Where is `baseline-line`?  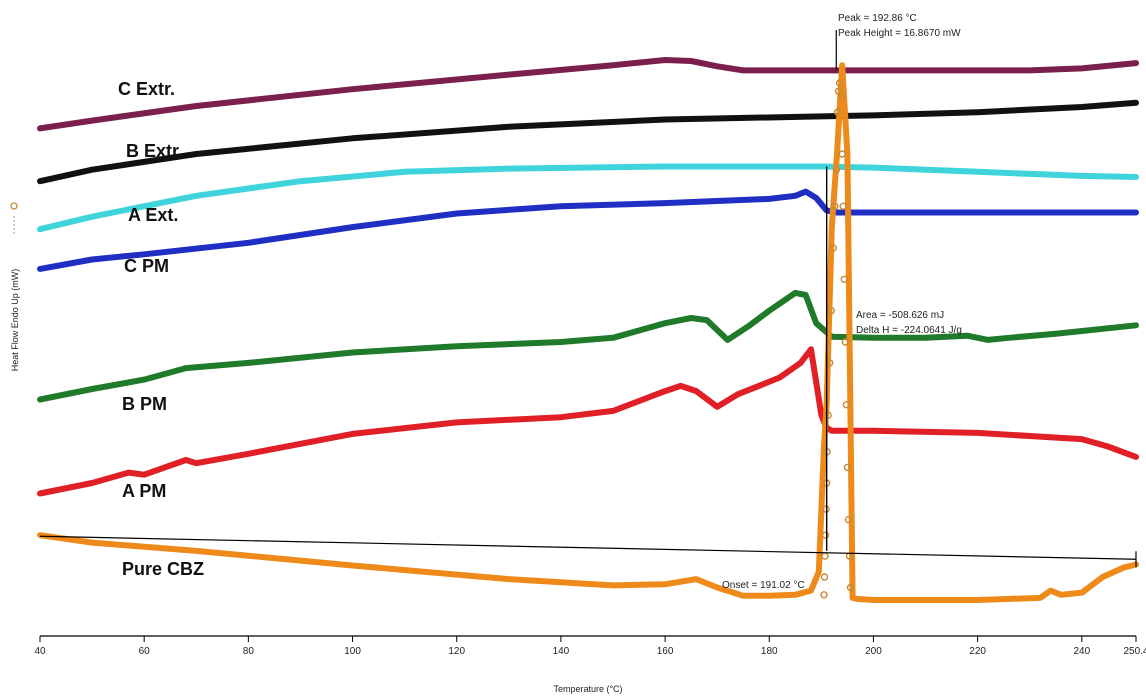
baseline-line is located at coordinates (588, 547).